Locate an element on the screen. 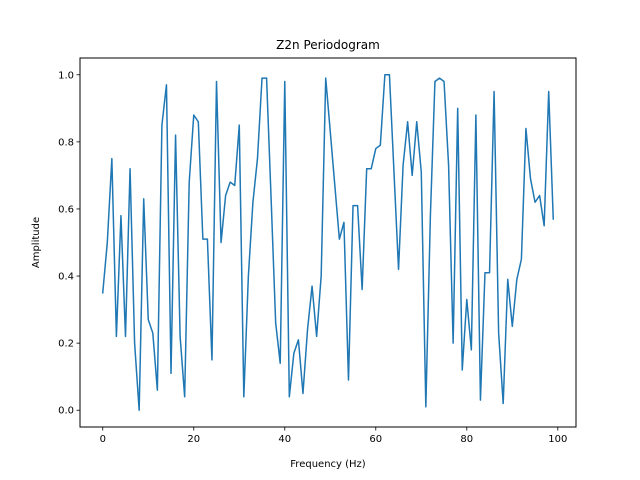  x-tick-label: 20 is located at coordinates (193, 439).